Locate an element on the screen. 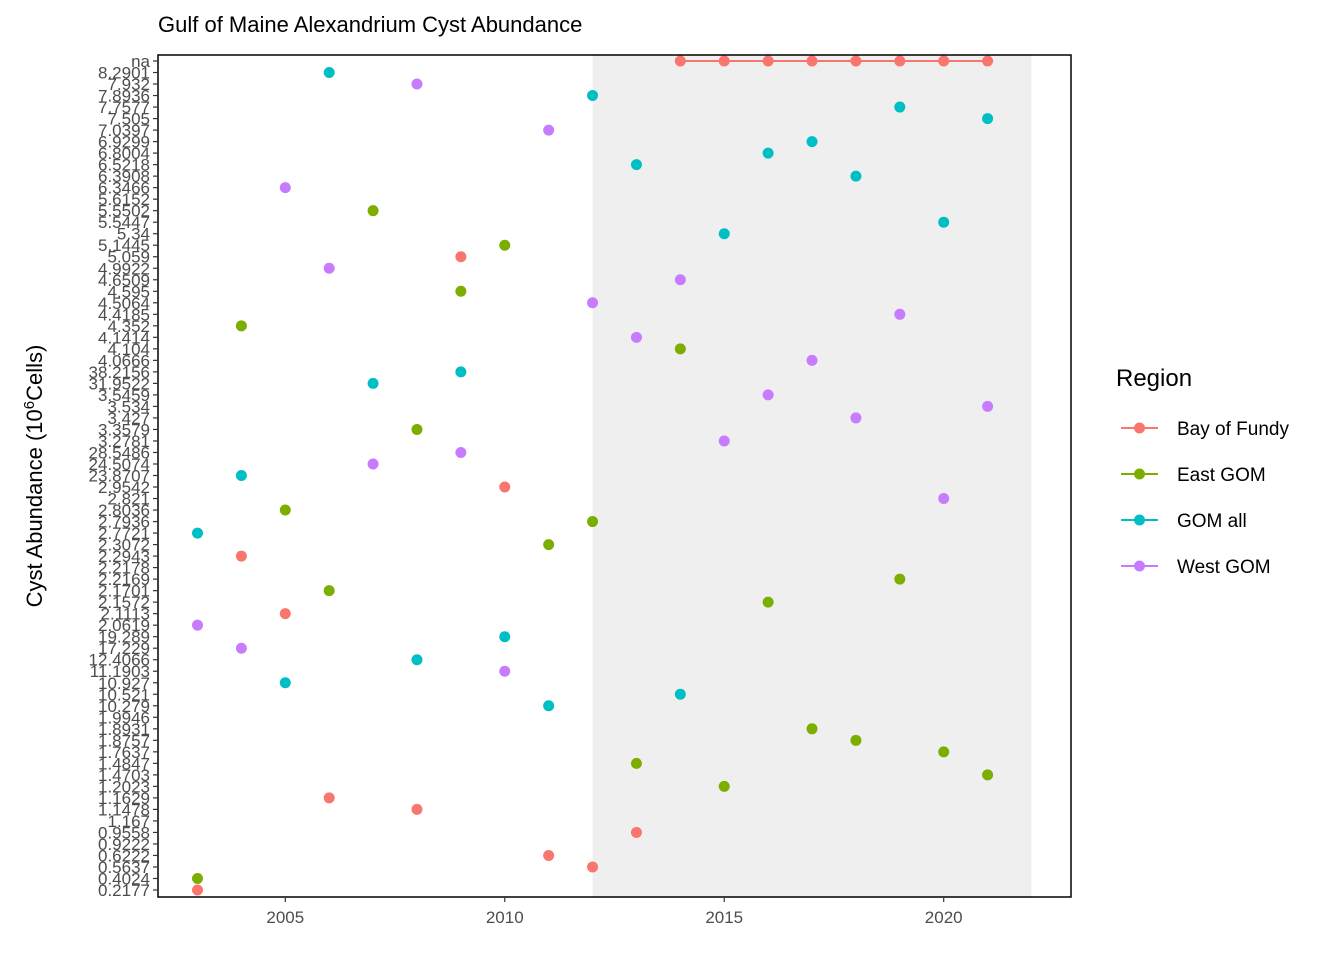  legend-label: Bay of Fundy is located at coordinates (1233, 429).